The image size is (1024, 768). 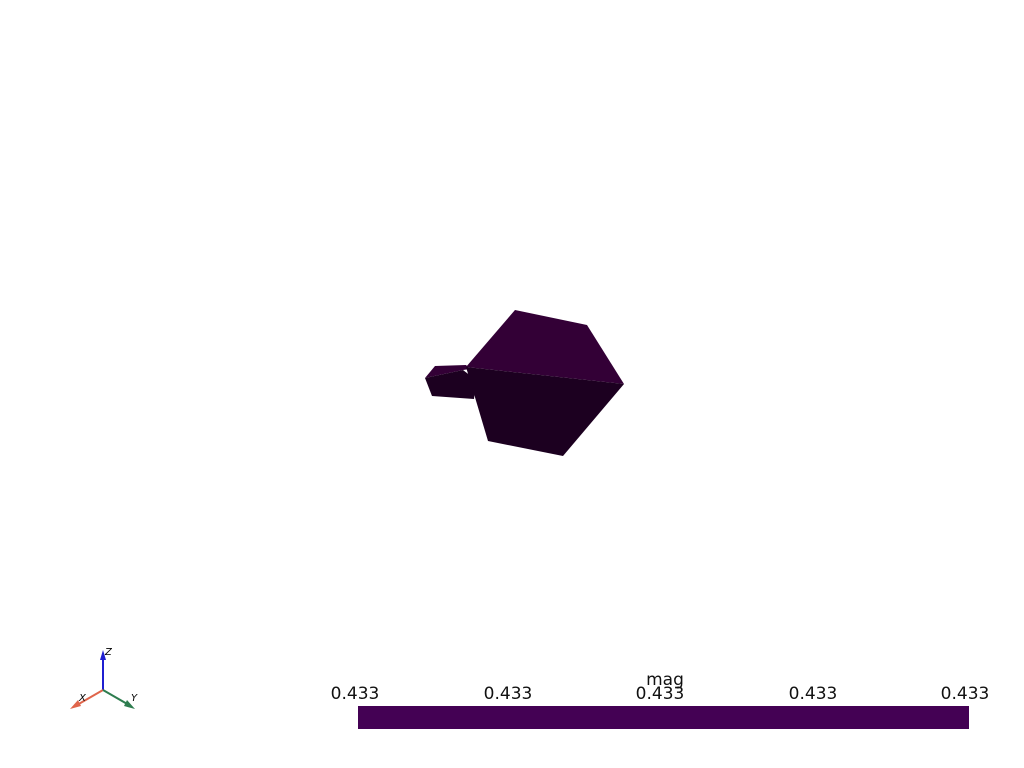 What do you see at coordinates (129, 704) in the screenshot?
I see `y-axis-arrow` at bounding box center [129, 704].